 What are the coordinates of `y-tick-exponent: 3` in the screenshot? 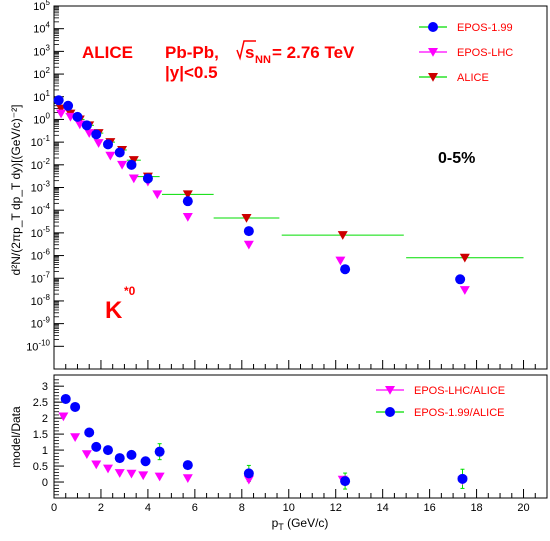 It's located at (48, 47).